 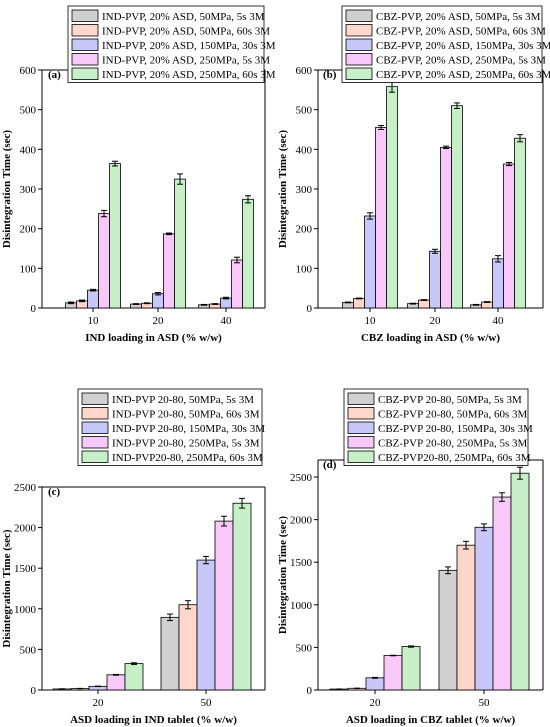 I want to click on x-axis-title: ASD loading in IND tablet (% w/w), so click(x=153, y=720).